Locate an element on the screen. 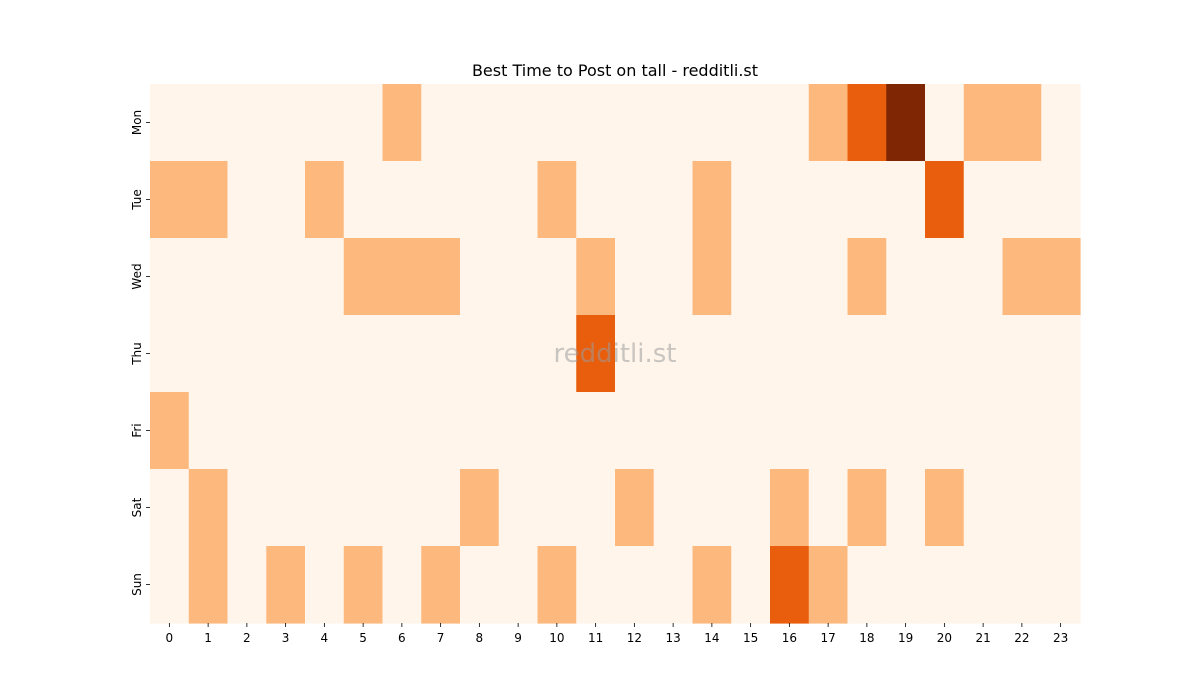  chart-title: Best Time to Post on tall - redditli.st is located at coordinates (615, 70).